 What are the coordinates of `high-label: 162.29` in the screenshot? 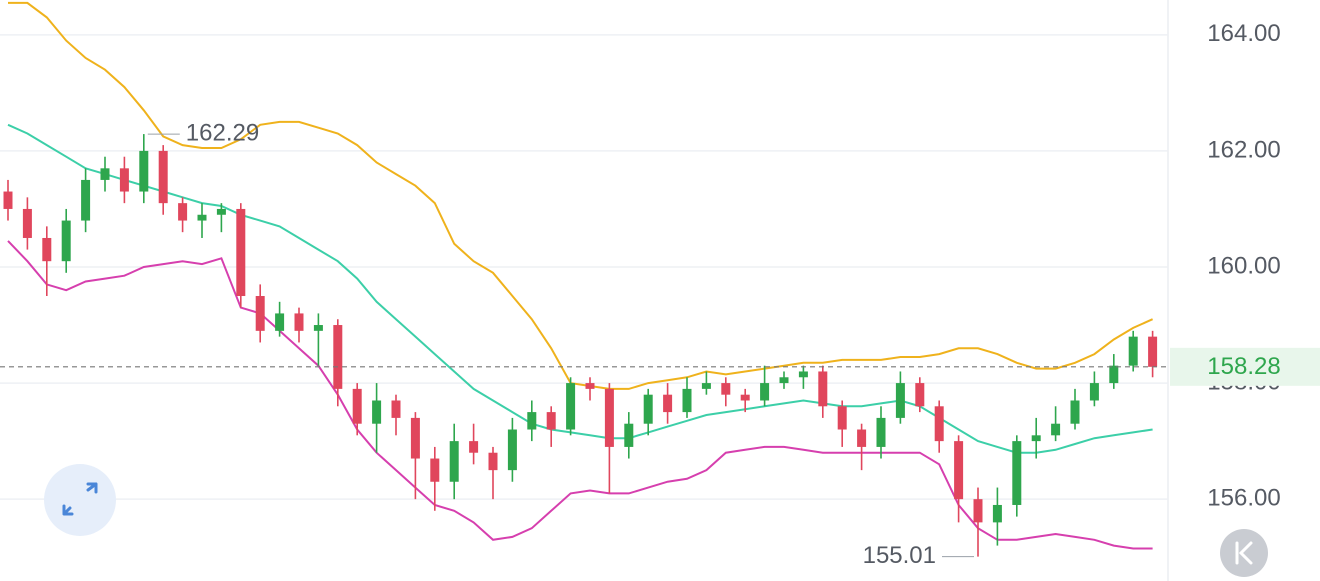 It's located at (222, 132).